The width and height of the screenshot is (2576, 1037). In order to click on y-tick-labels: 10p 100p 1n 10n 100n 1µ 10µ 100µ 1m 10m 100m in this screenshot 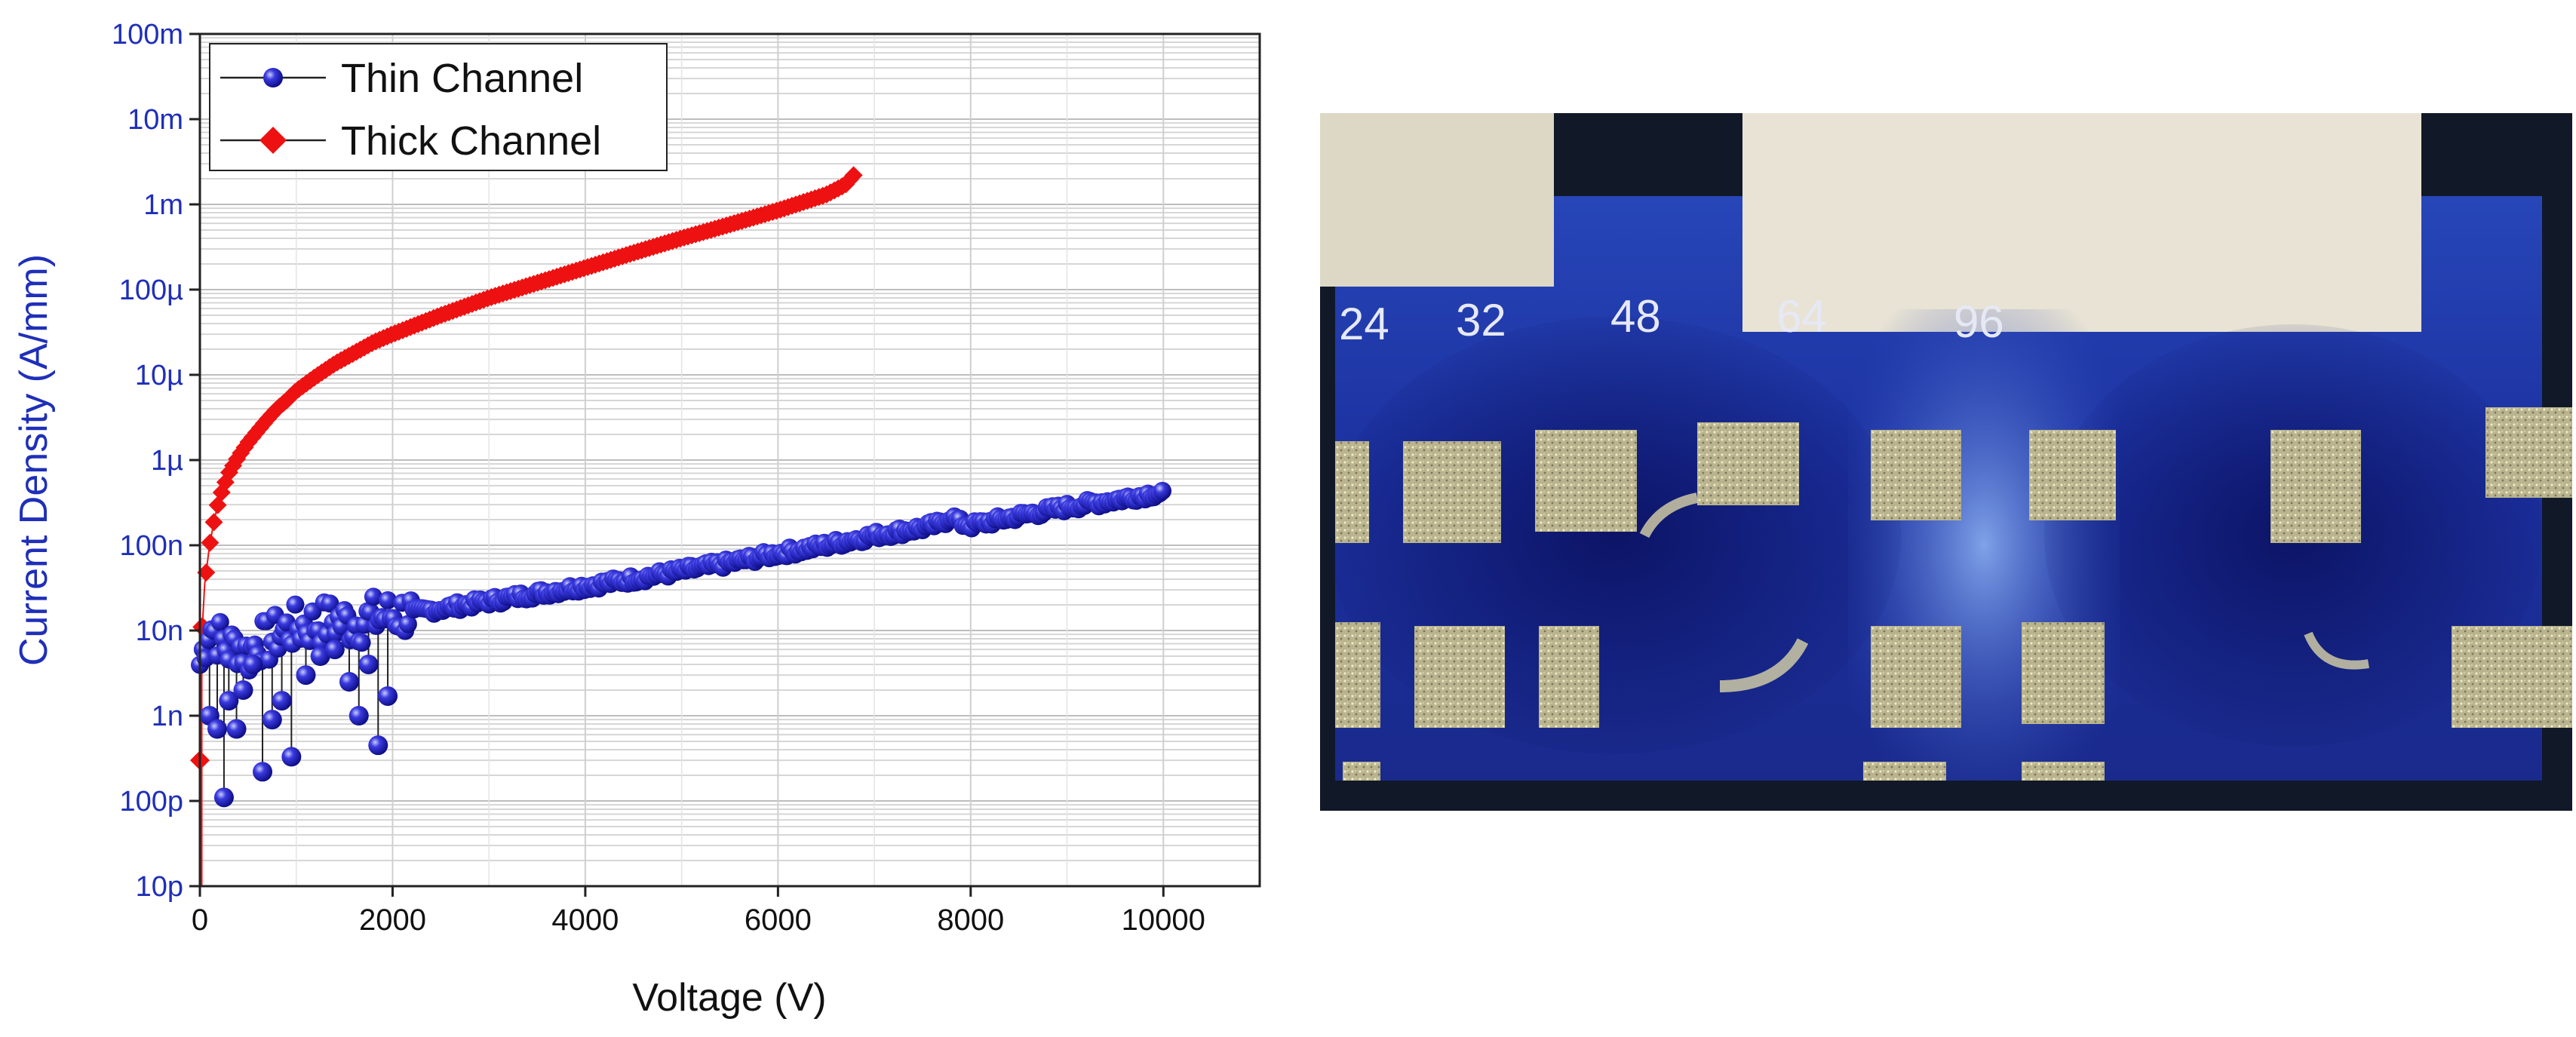, I will do `click(156, 461)`.